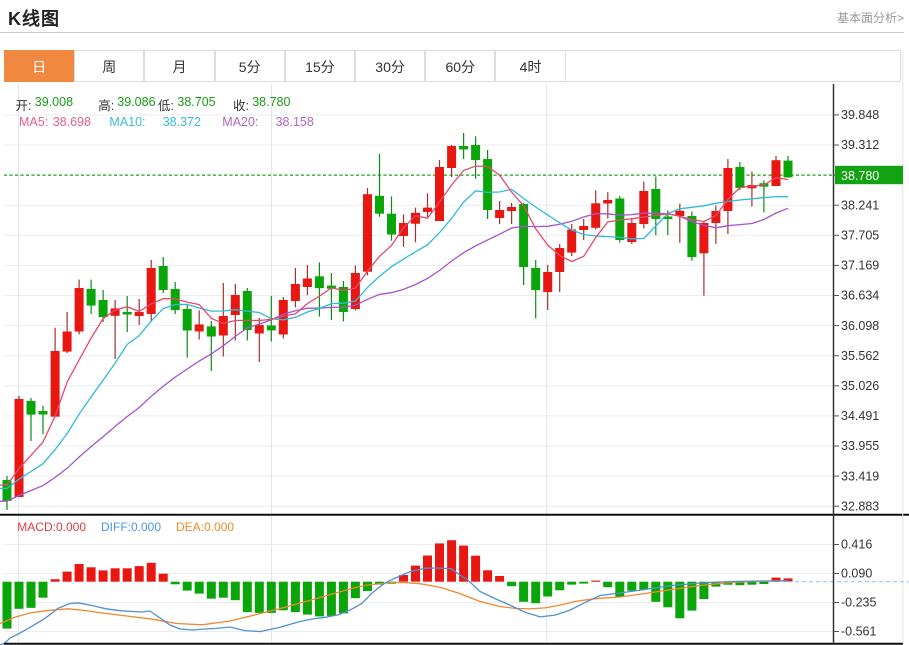 This screenshot has height=645, width=909. Describe the element at coordinates (860, 356) in the screenshot. I see `svg-text: 35.562` at that location.